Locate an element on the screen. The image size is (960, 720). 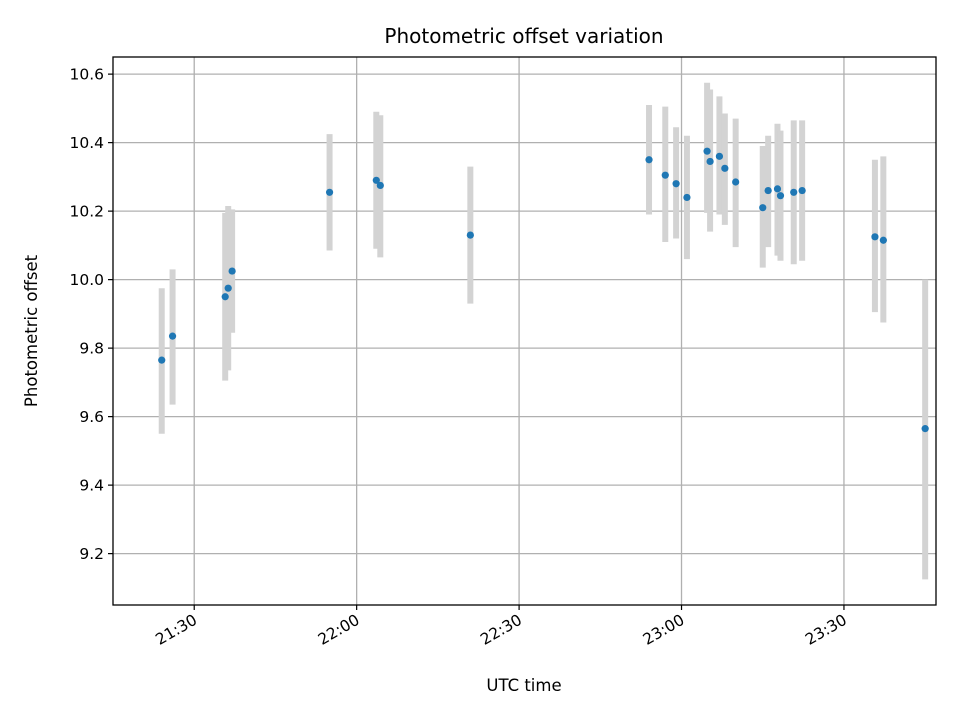
x-tick-label: 23:30 is located at coordinates (826, 630).